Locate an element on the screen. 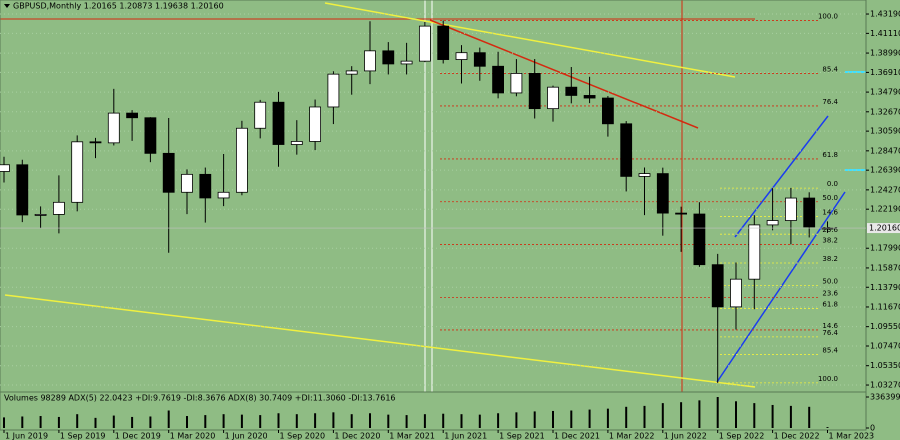 The image size is (900, 440). x-tick-label: 1 Mar 2020 is located at coordinates (193, 436).